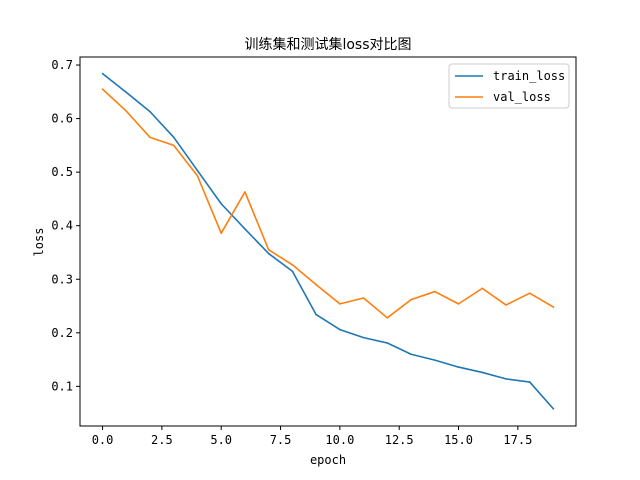  Describe the element at coordinates (312, 436) in the screenshot. I see `x-axis-ticks: 0.0 2.5 5.0 7.5 10.0 12.5 15.0 17.5` at that location.